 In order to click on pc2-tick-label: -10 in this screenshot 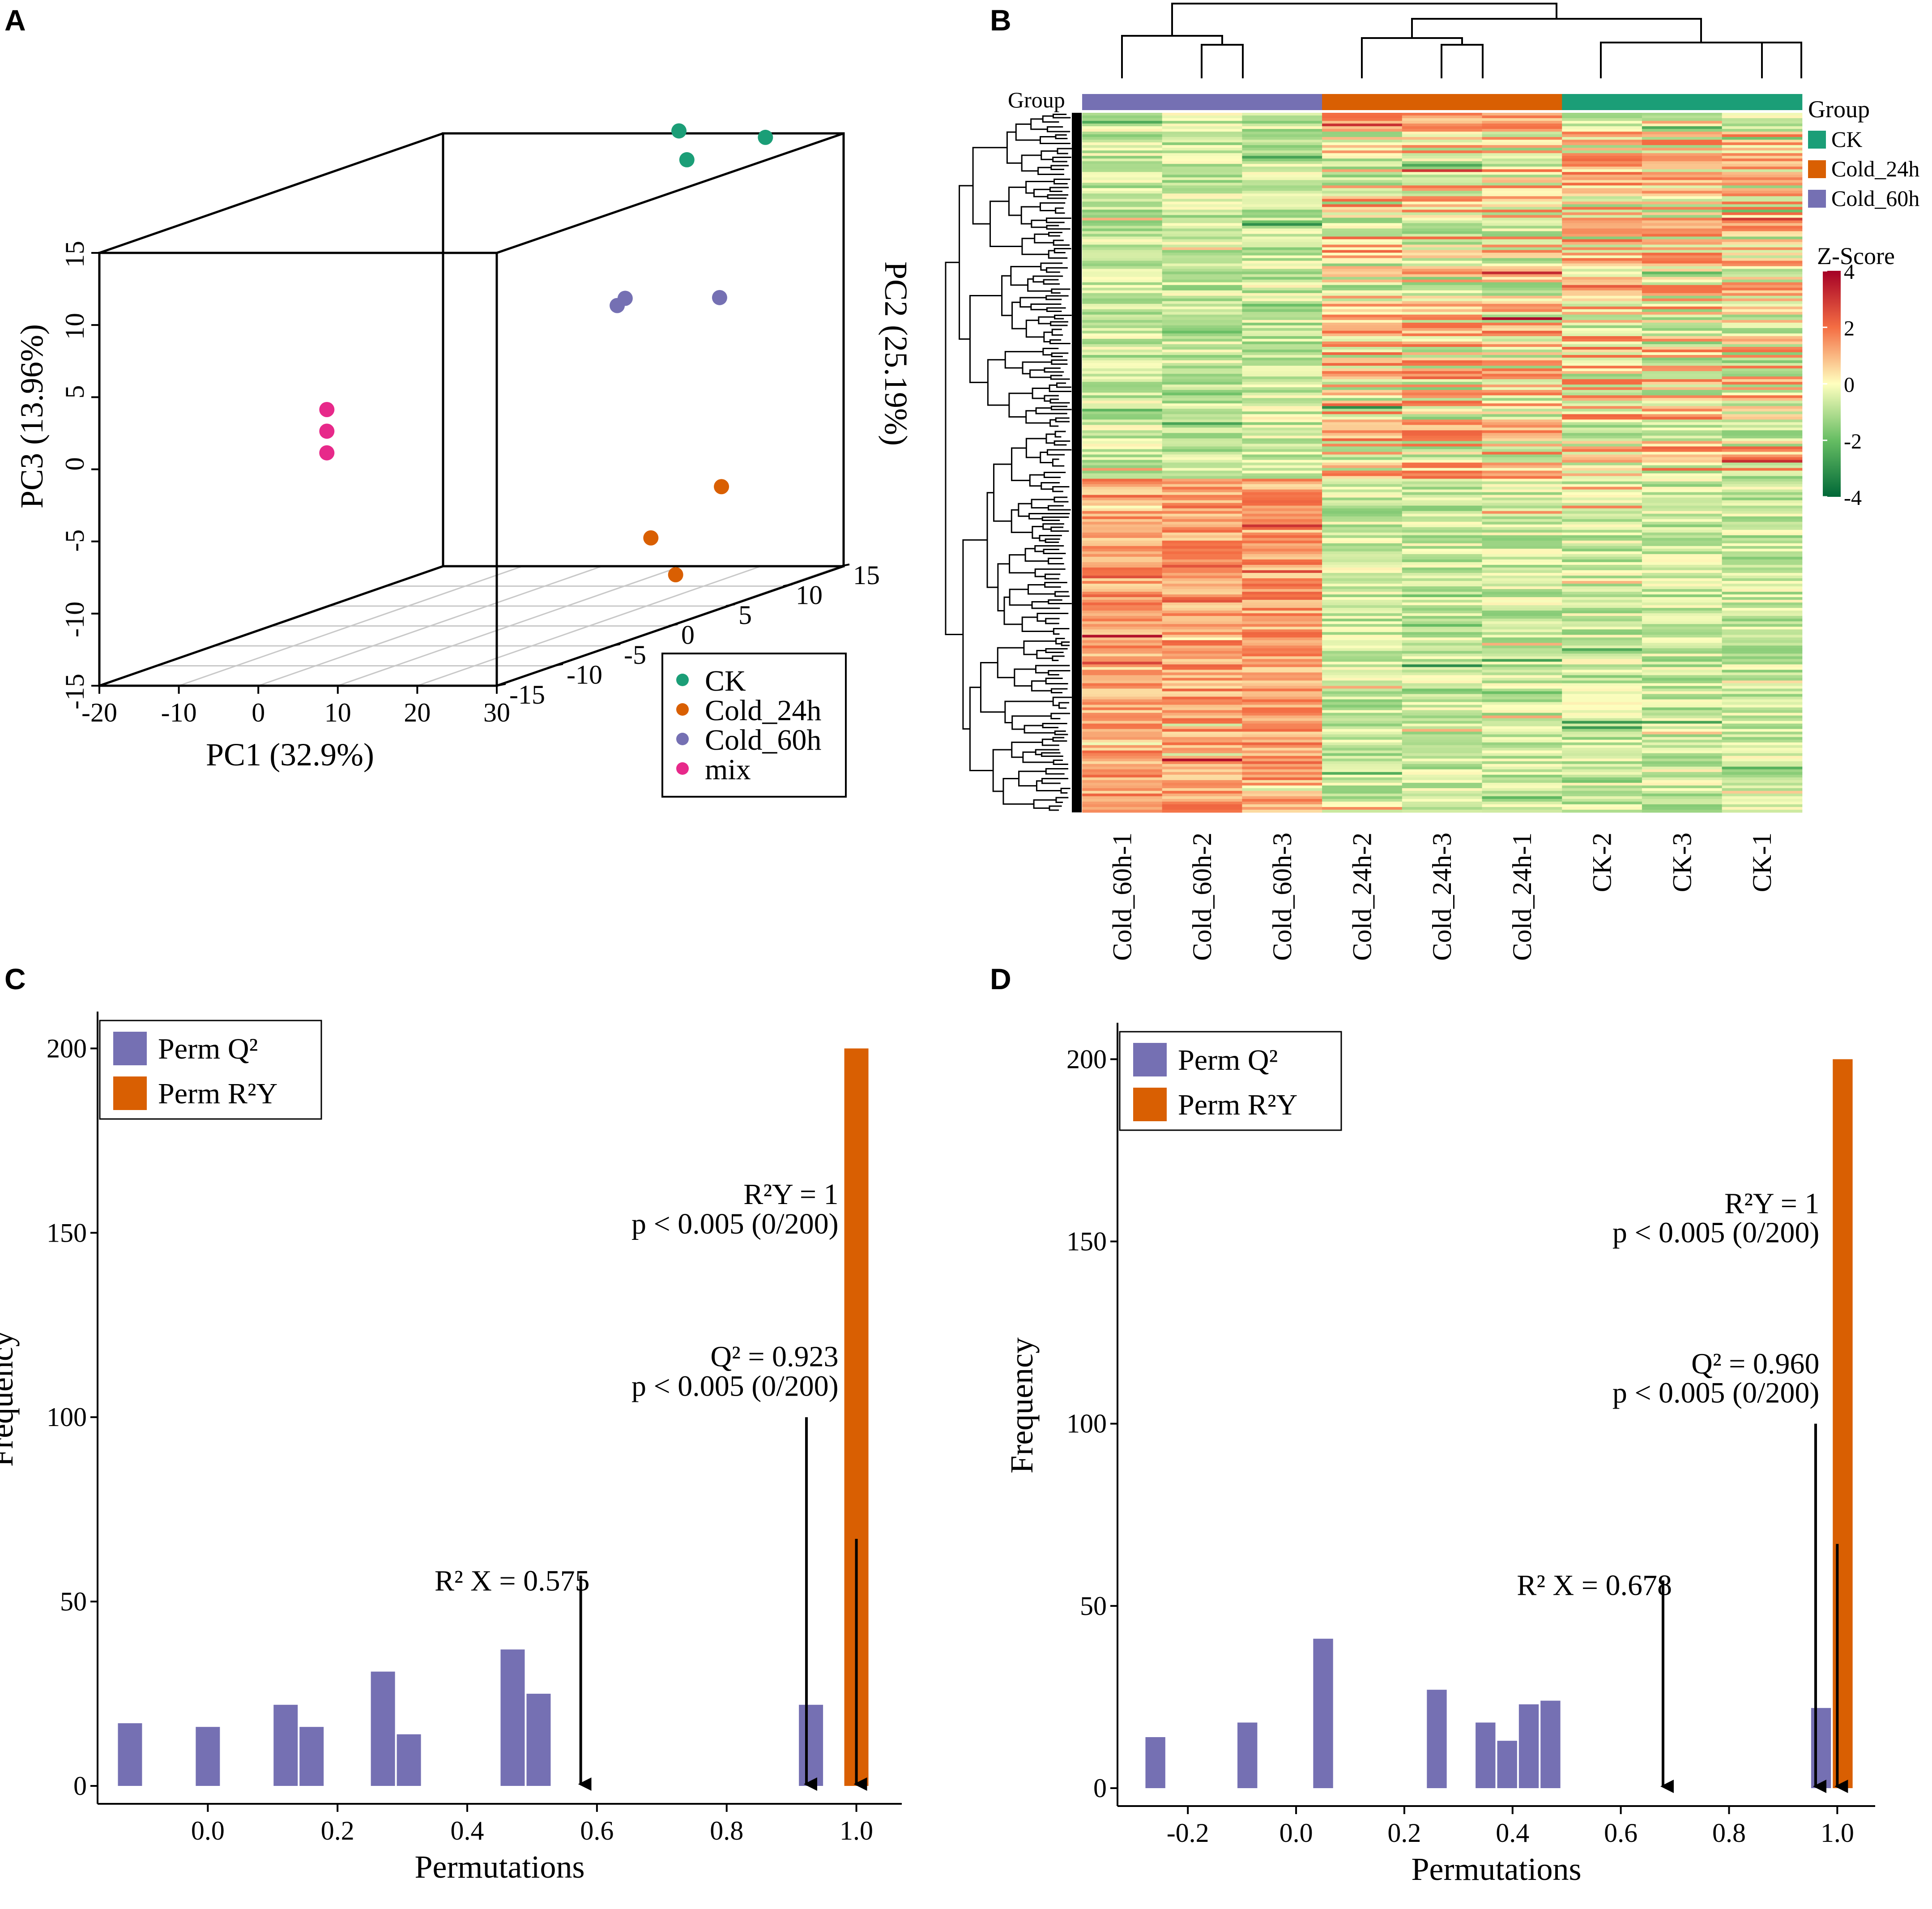, I will do `click(584, 675)`.